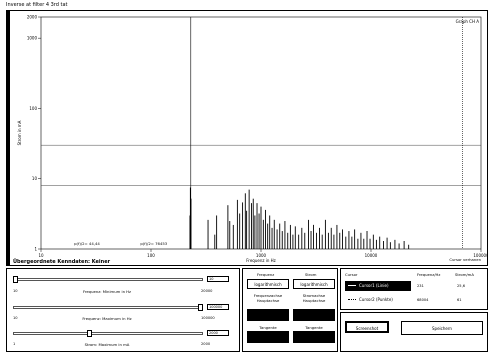  I want to click on x-axis-label: Frequenz in Hz, so click(261, 260).